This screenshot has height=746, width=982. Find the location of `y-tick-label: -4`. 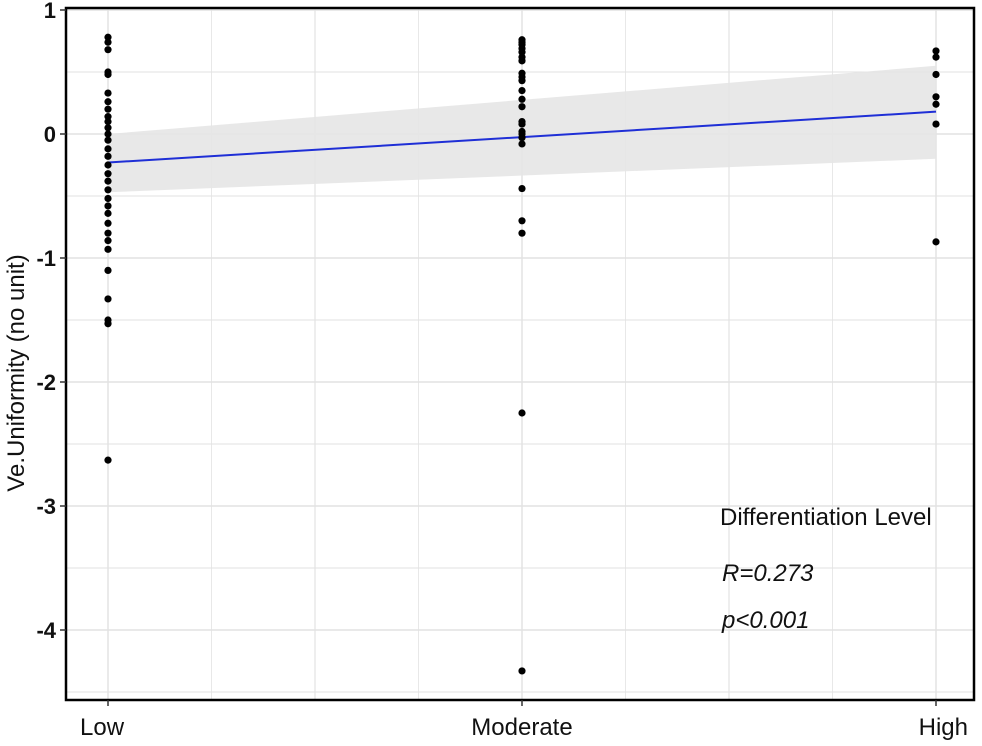

y-tick-label: -4 is located at coordinates (46, 630).